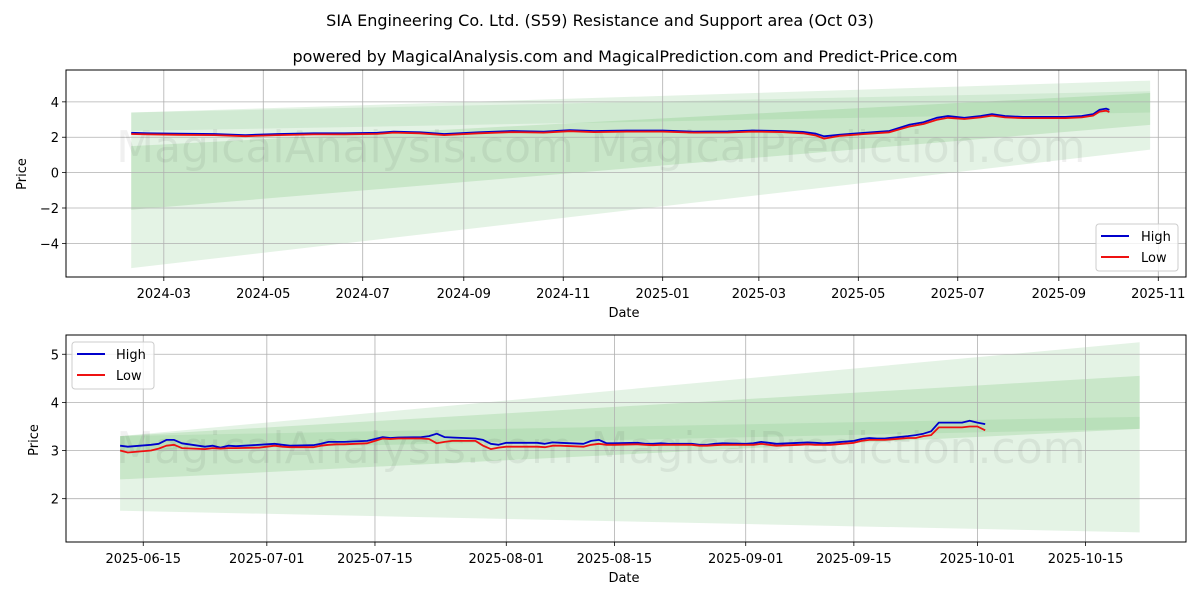 The image size is (1200, 600). I want to click on x-tick-label: 2024-03, so click(164, 294).